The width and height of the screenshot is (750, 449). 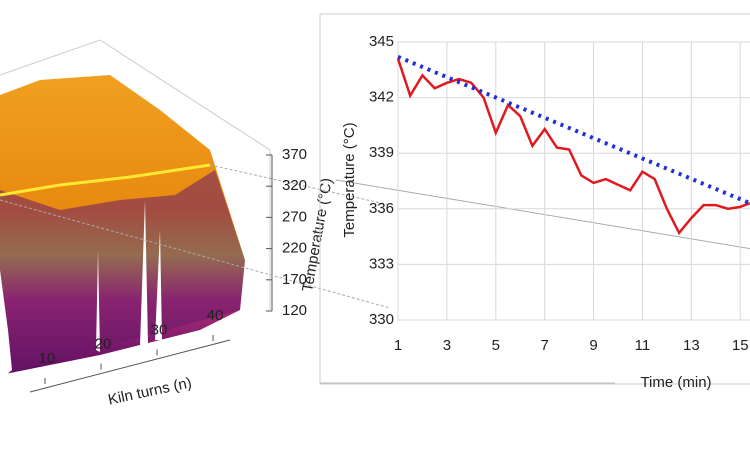 I want to click on z-tick-label: 370, so click(x=294, y=154).